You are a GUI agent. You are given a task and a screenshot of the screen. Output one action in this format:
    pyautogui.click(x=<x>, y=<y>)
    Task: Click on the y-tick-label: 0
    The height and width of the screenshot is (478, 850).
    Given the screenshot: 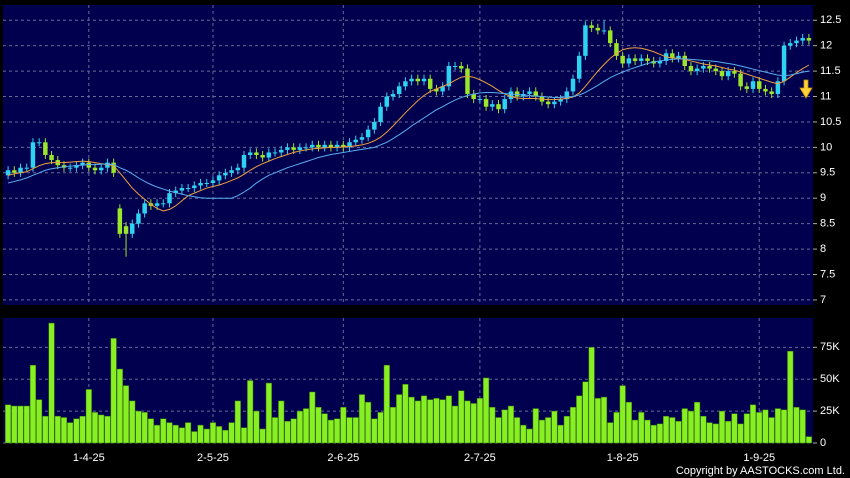 What is the action you would take?
    pyautogui.click(x=823, y=443)
    